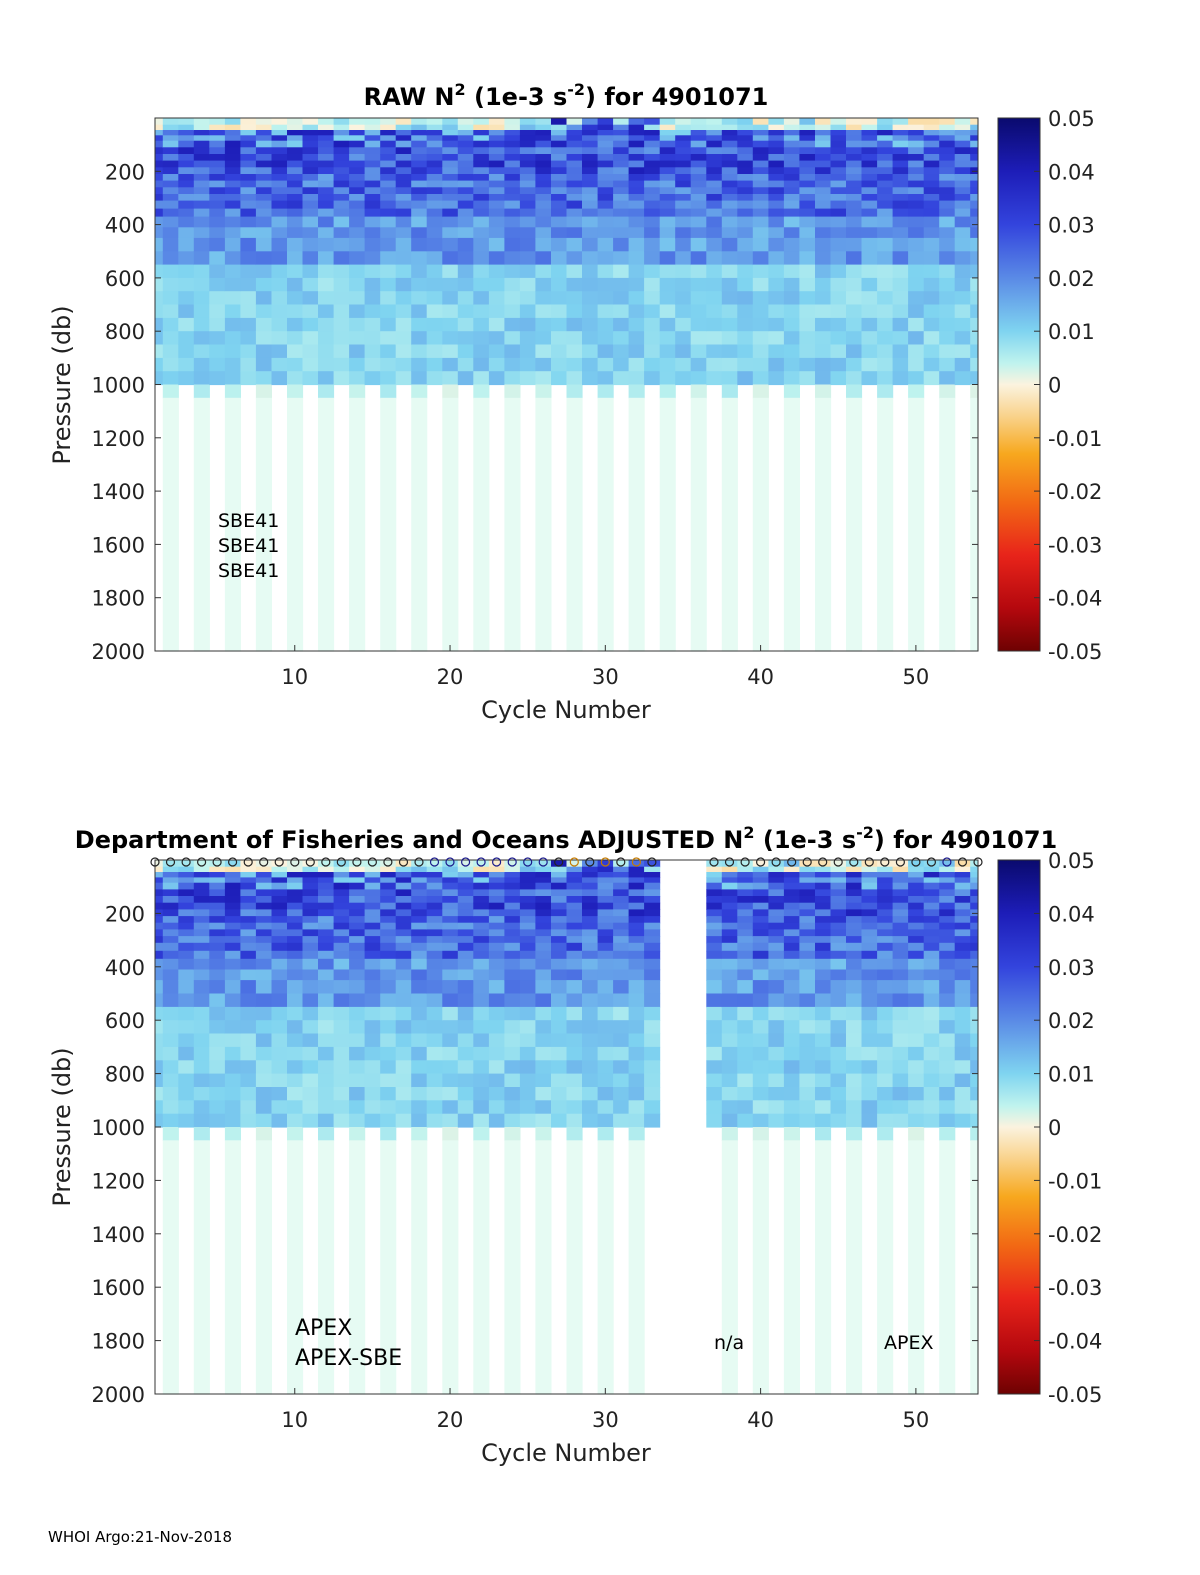 This screenshot has width=1200, height=1575. I want to click on raw-annotation-1: SBE41, so click(248, 521).